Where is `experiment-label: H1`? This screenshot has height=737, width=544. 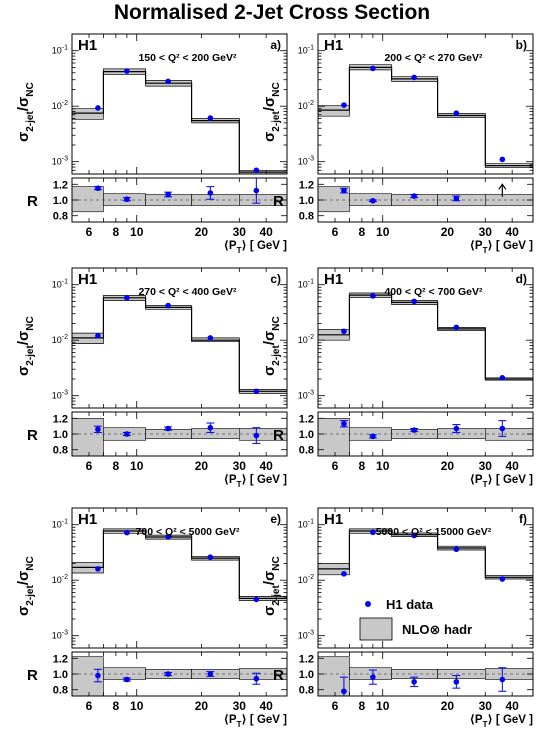
experiment-label: H1 is located at coordinates (87, 519).